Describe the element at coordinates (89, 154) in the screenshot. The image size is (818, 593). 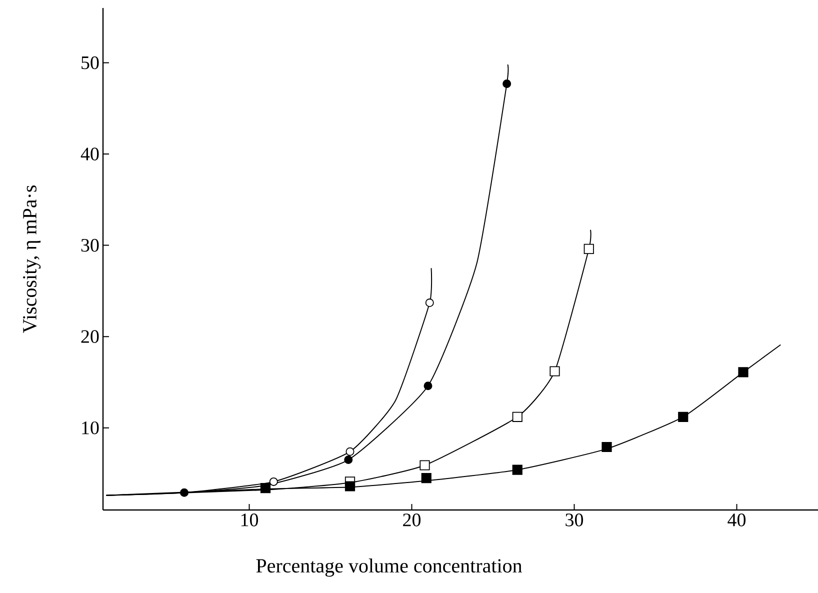
I see `y-tick-label: 40` at that location.